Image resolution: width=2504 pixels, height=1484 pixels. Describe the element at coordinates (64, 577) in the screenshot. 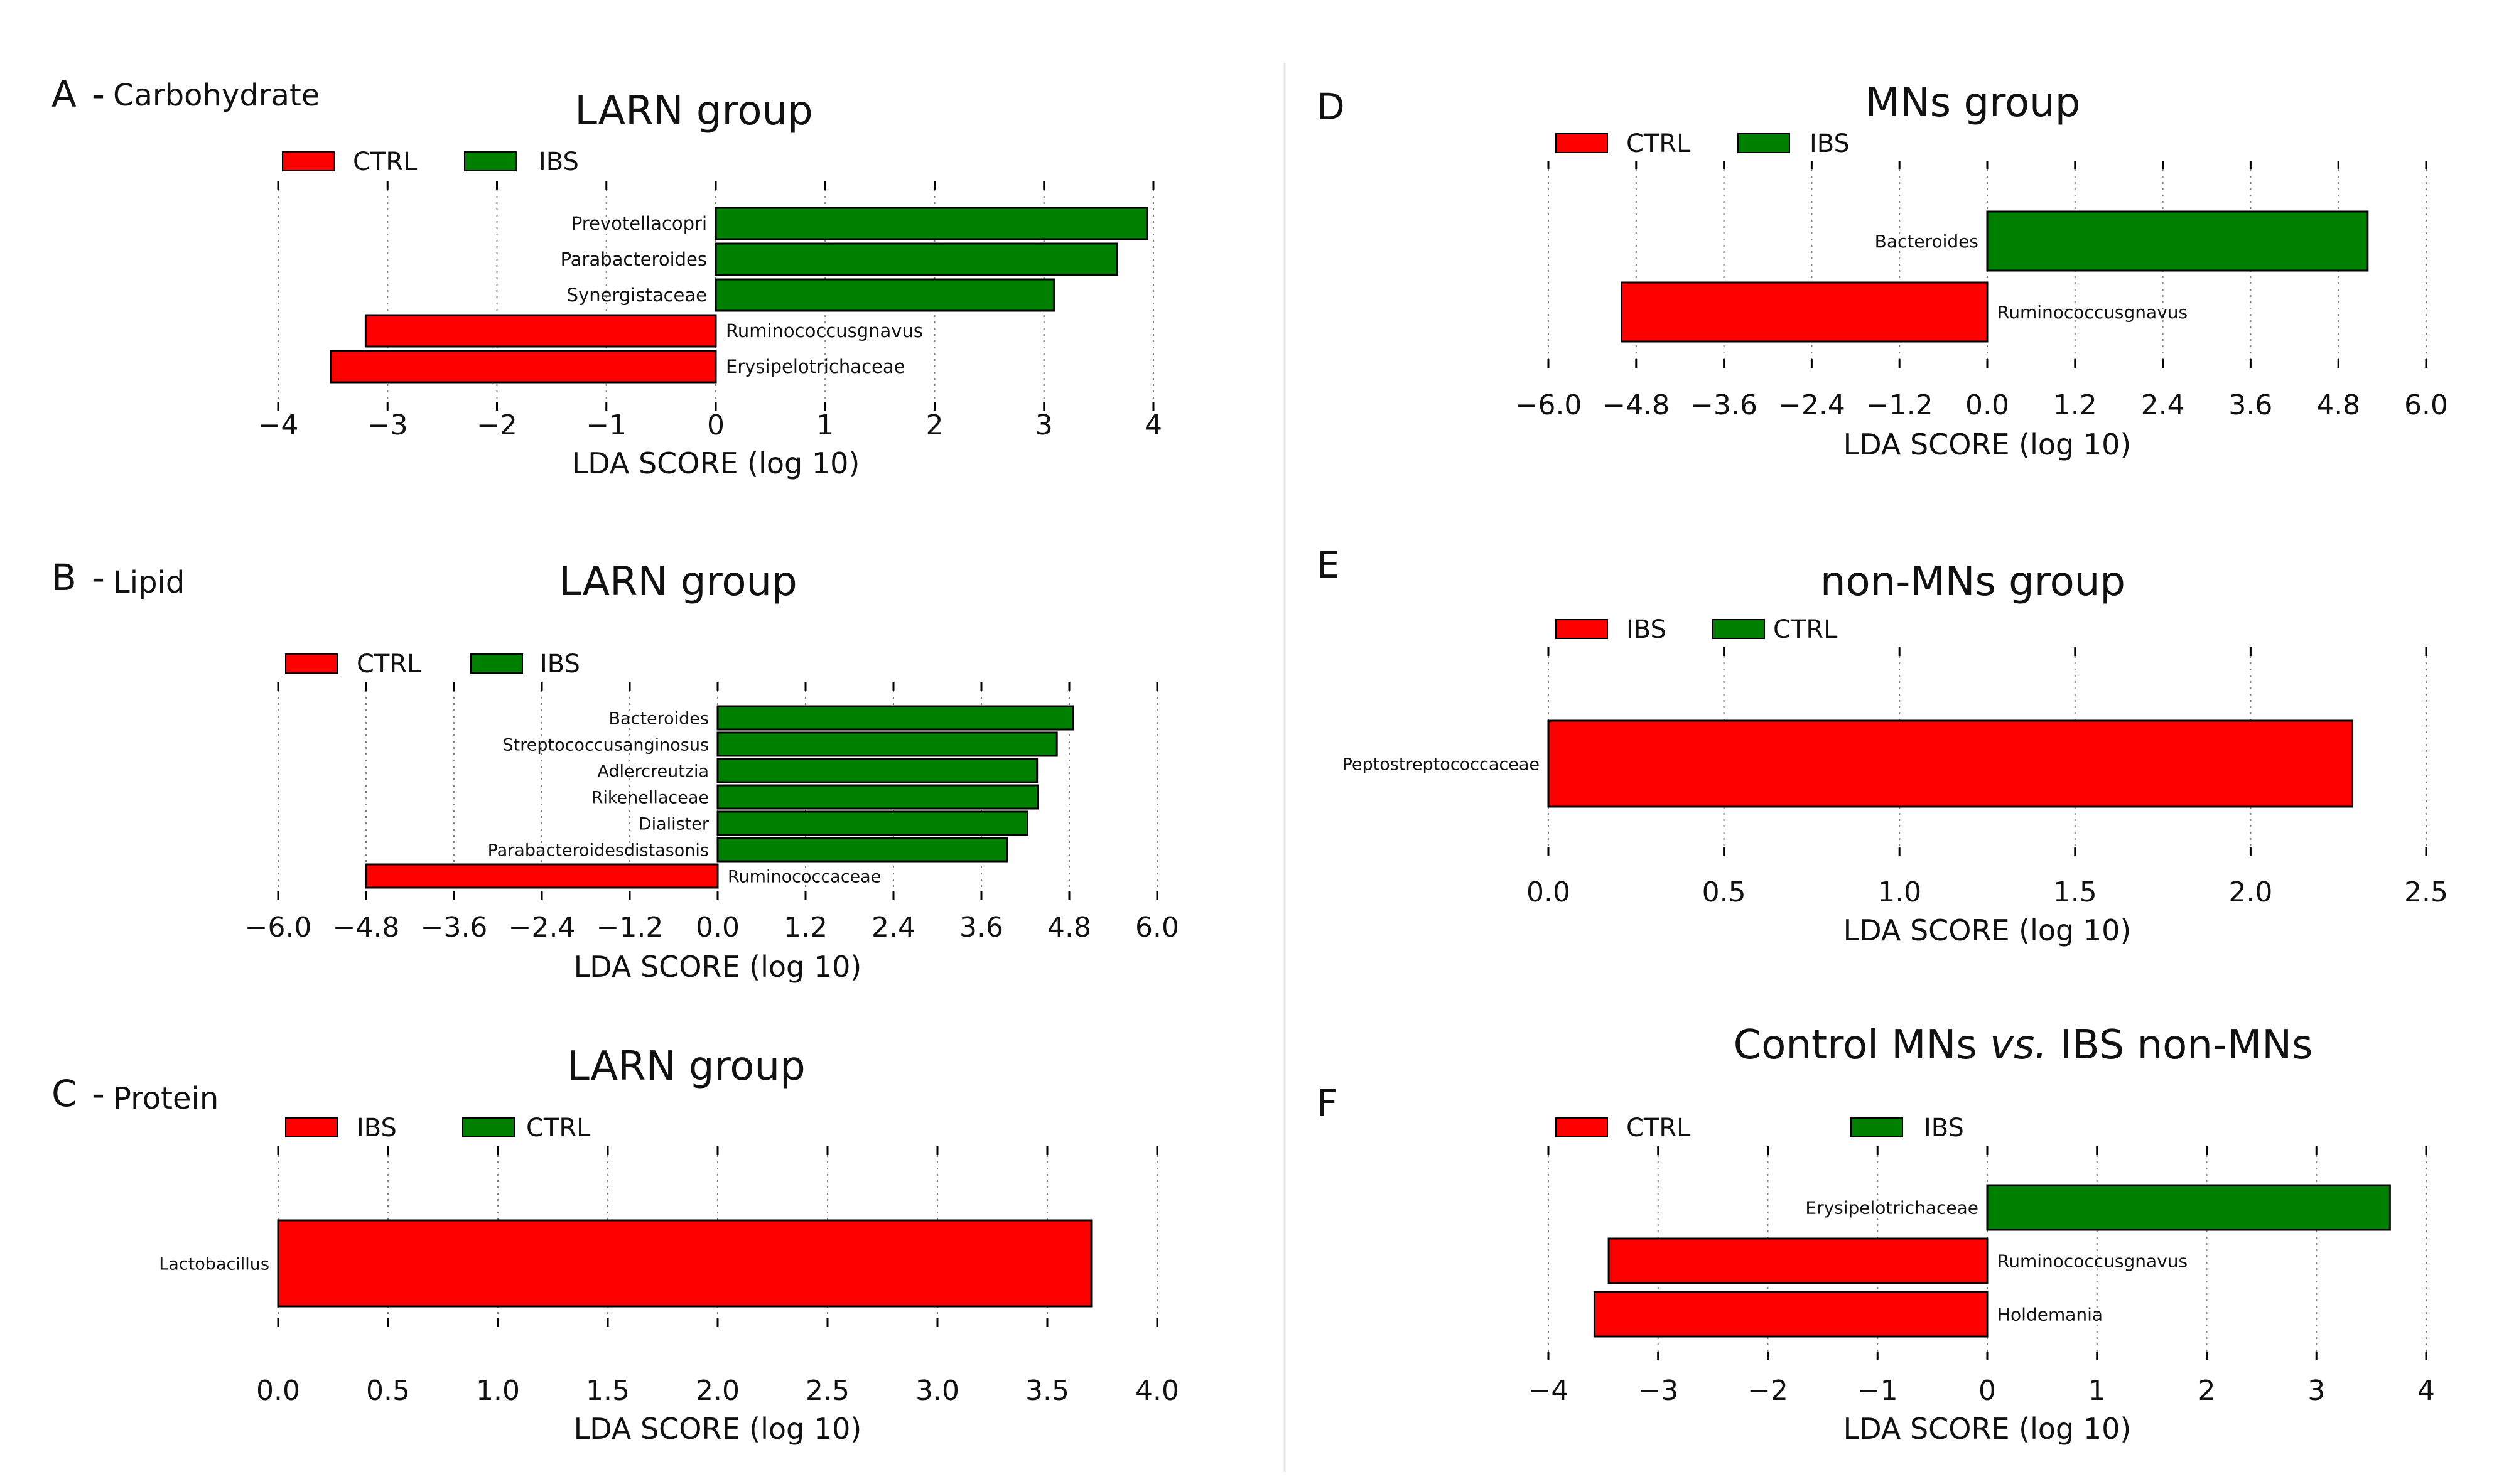

I see `panel-letter: B` at that location.